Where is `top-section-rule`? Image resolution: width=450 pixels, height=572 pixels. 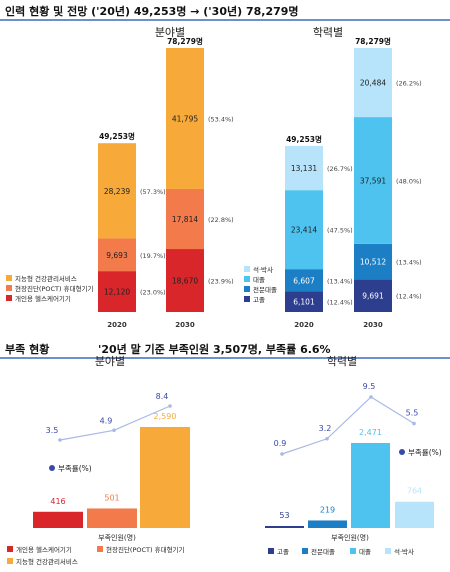
top-section-rule is located at coordinates (225, 20).